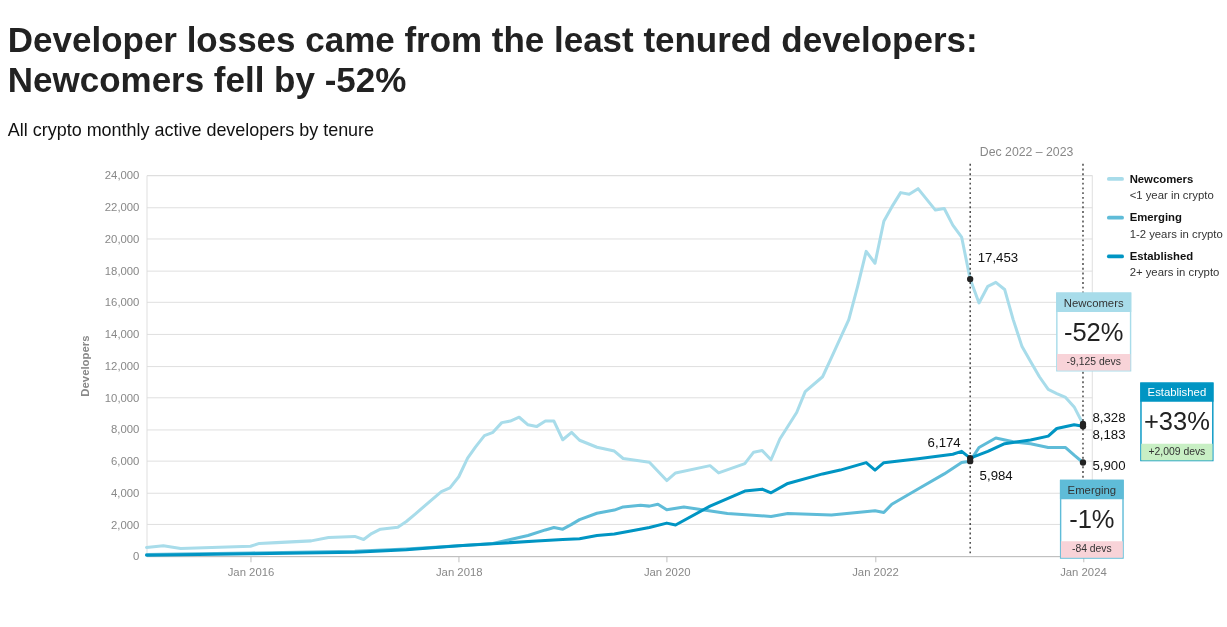 The height and width of the screenshot is (627, 1227). I want to click on text: 2+ years in crypto, so click(1174, 272).